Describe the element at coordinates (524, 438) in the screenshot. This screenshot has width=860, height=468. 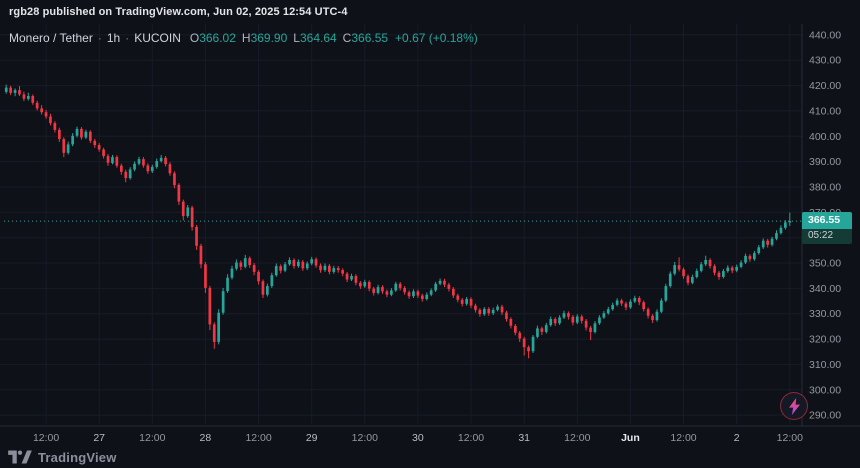
I see `svg-text: 31` at that location.